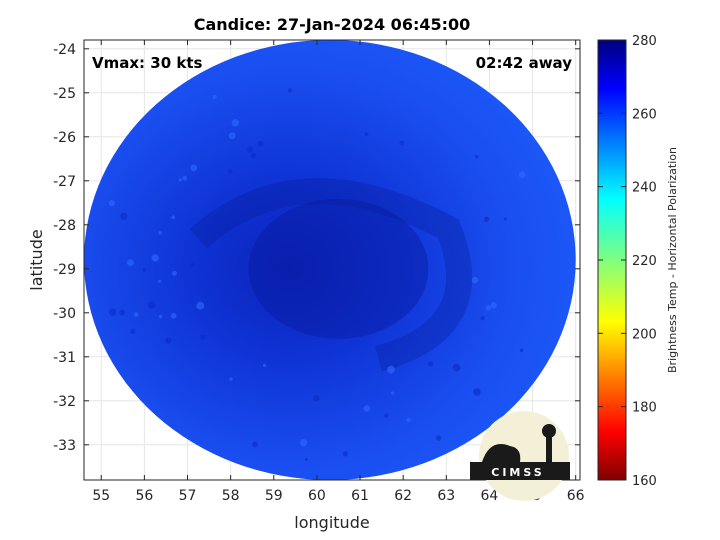 Image resolution: width=720 pixels, height=540 pixels. Describe the element at coordinates (188, 496) in the screenshot. I see `x-tick-label: 57` at that location.